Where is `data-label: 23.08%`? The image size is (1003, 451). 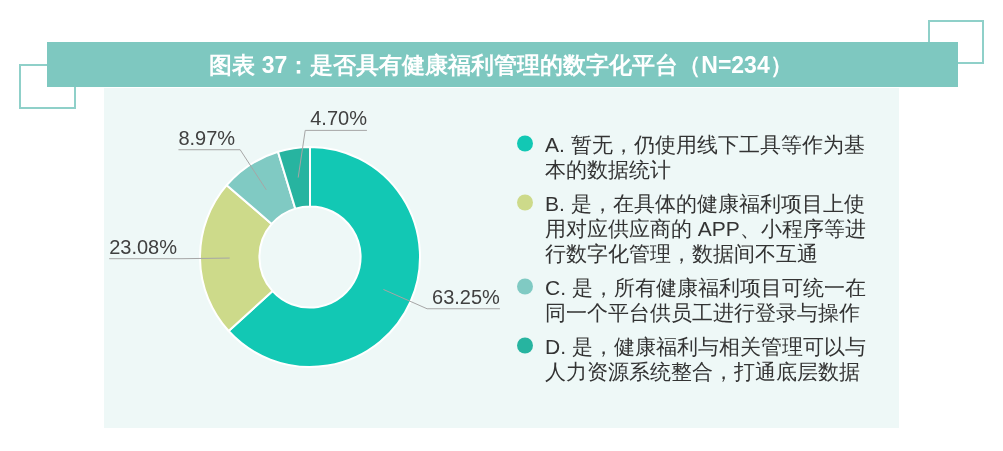 data-label: 23.08% is located at coordinates (143, 246).